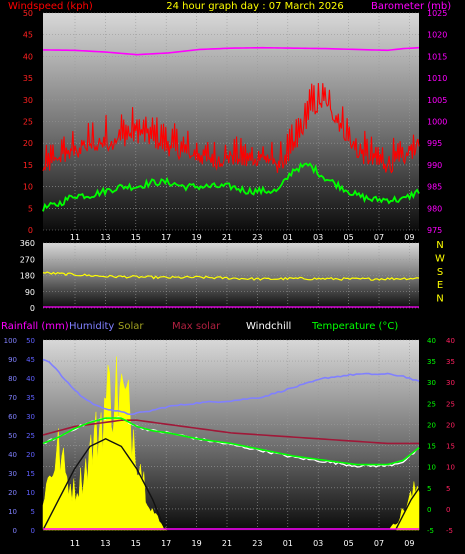  I want to click on temperature-right-tick-label: 5, so click(448, 489).